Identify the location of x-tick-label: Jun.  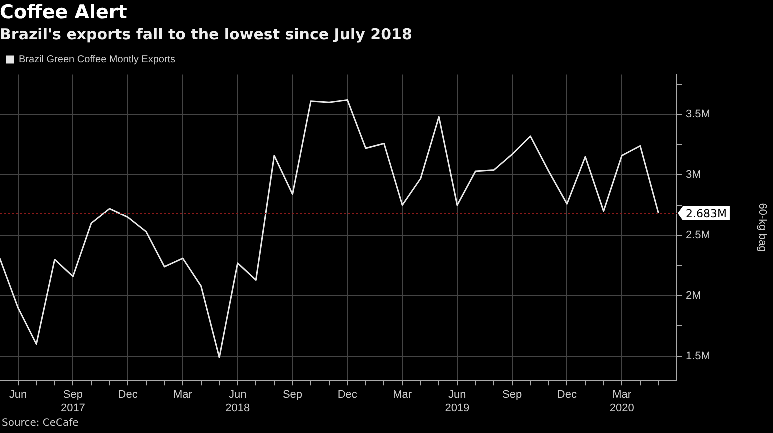
(18, 395).